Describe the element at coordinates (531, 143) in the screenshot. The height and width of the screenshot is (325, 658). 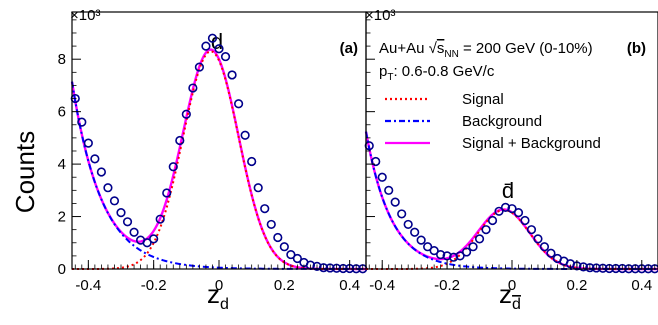
I see `legend-sum-label: Signal + Background` at that location.